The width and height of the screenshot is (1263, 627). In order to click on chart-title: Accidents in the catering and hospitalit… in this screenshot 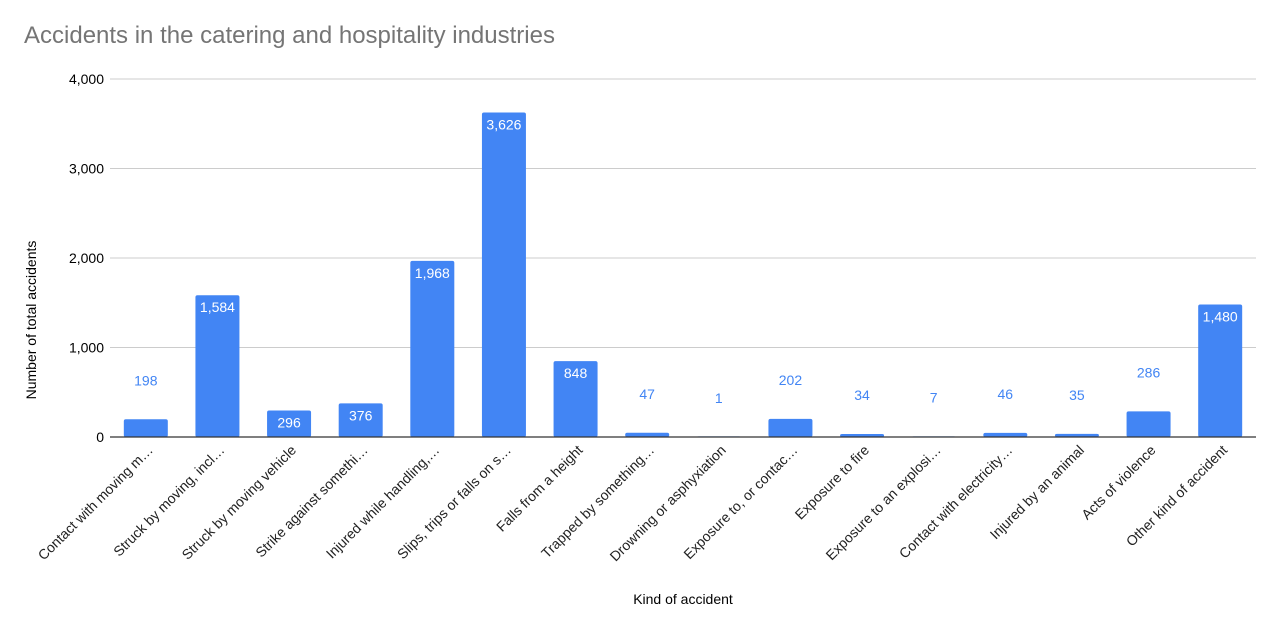, I will do `click(289, 35)`.